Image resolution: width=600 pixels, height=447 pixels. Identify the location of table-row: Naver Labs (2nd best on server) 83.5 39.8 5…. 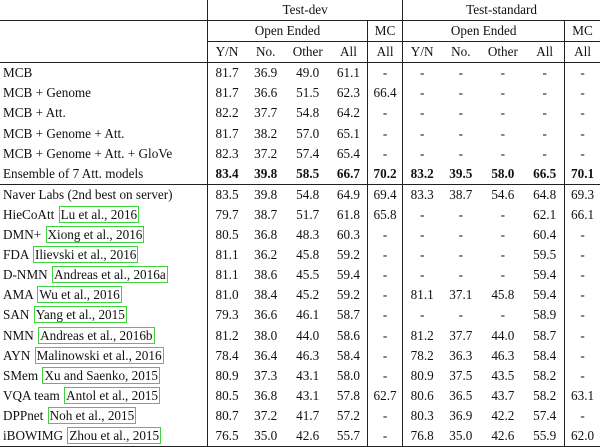
(300, 194).